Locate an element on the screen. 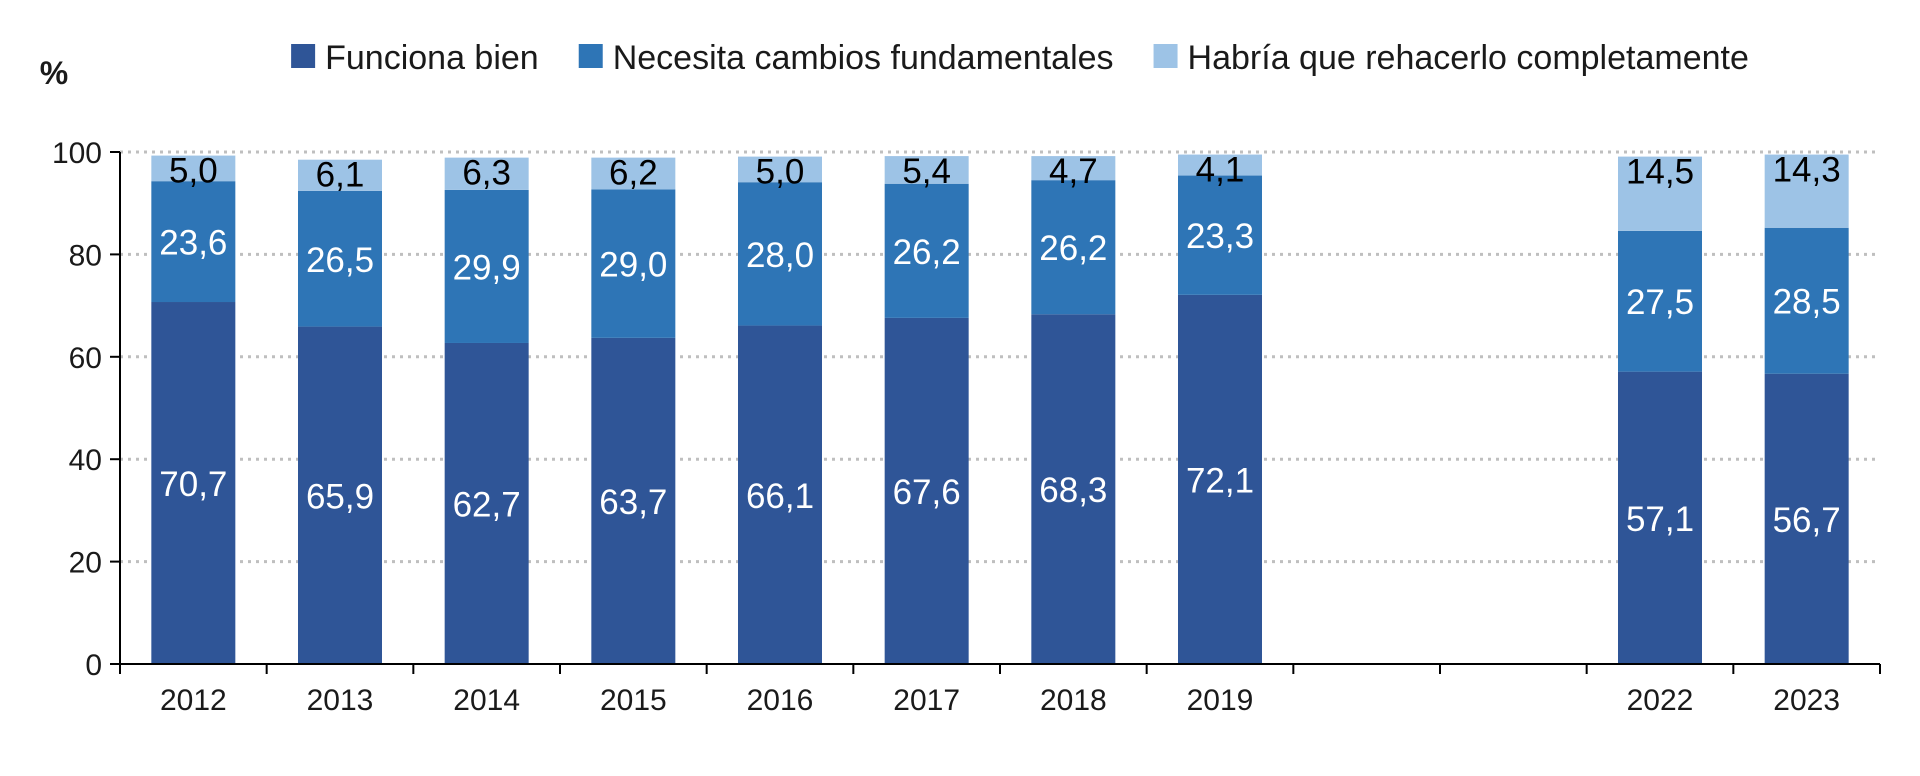 This screenshot has height=776, width=1920. data-label-2018-necesita-cambios-fundamentales: 26,2 is located at coordinates (1073, 248).